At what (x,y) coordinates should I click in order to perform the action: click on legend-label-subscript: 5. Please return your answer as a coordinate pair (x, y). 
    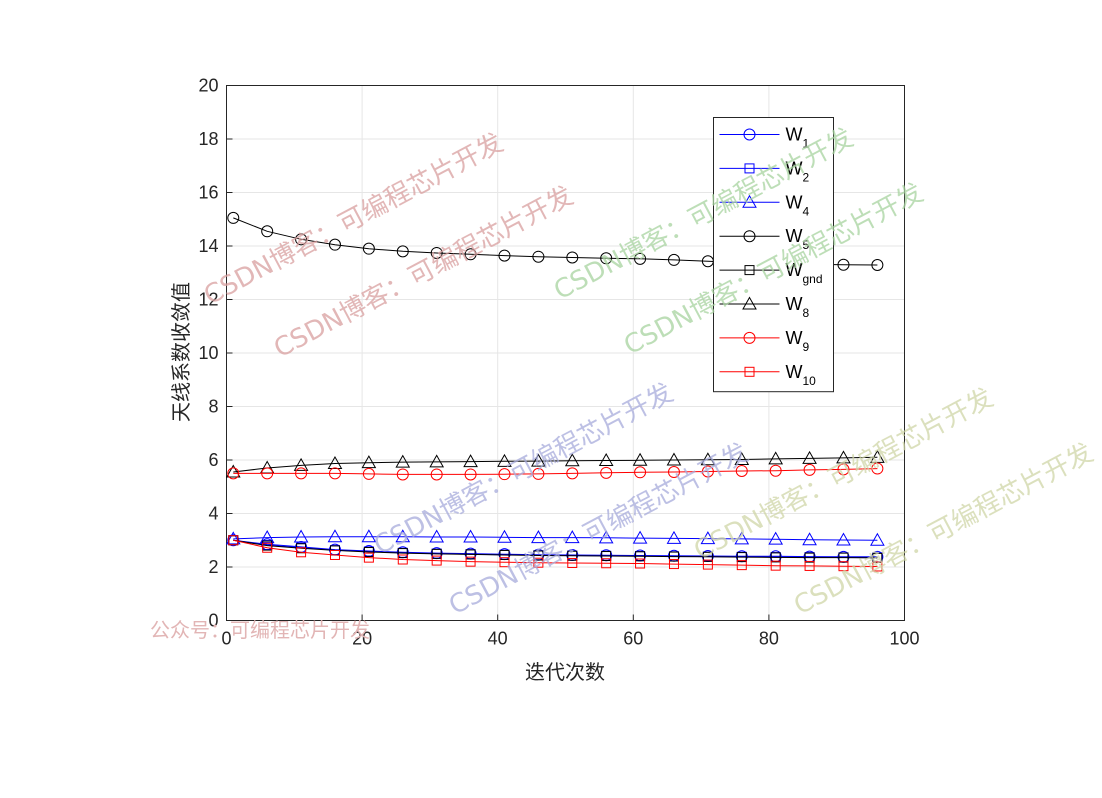
    Looking at the image, I should click on (806, 245).